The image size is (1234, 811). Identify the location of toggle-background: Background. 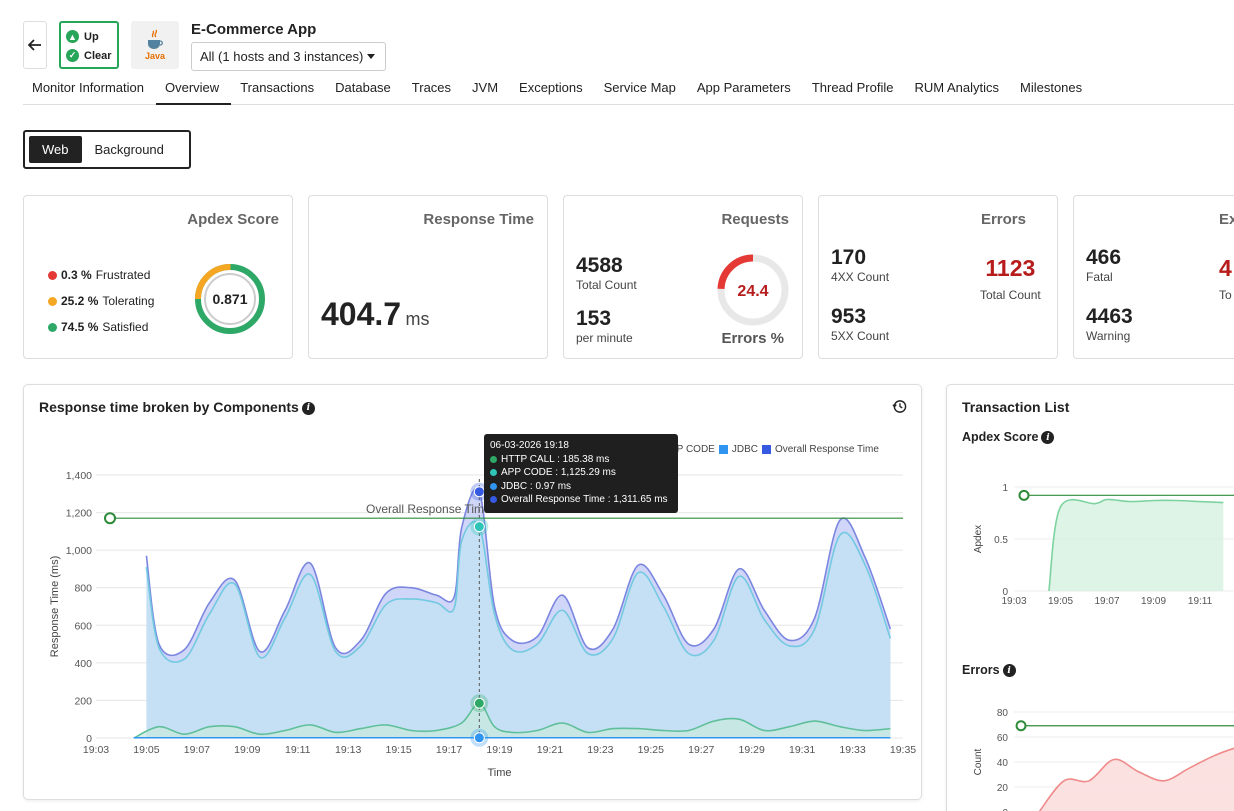
(129, 149).